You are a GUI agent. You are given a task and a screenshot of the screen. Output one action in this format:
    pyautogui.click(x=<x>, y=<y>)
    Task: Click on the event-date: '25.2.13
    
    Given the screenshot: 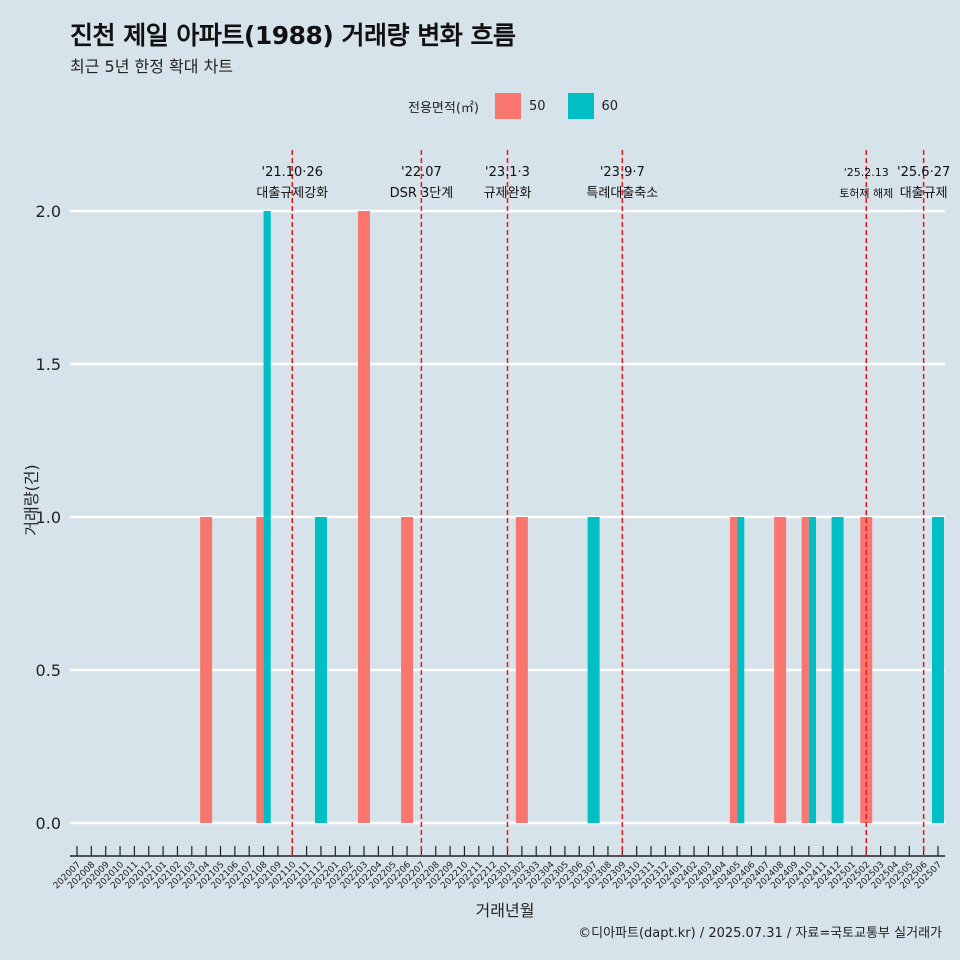 What is the action you would take?
    pyautogui.click(x=866, y=172)
    